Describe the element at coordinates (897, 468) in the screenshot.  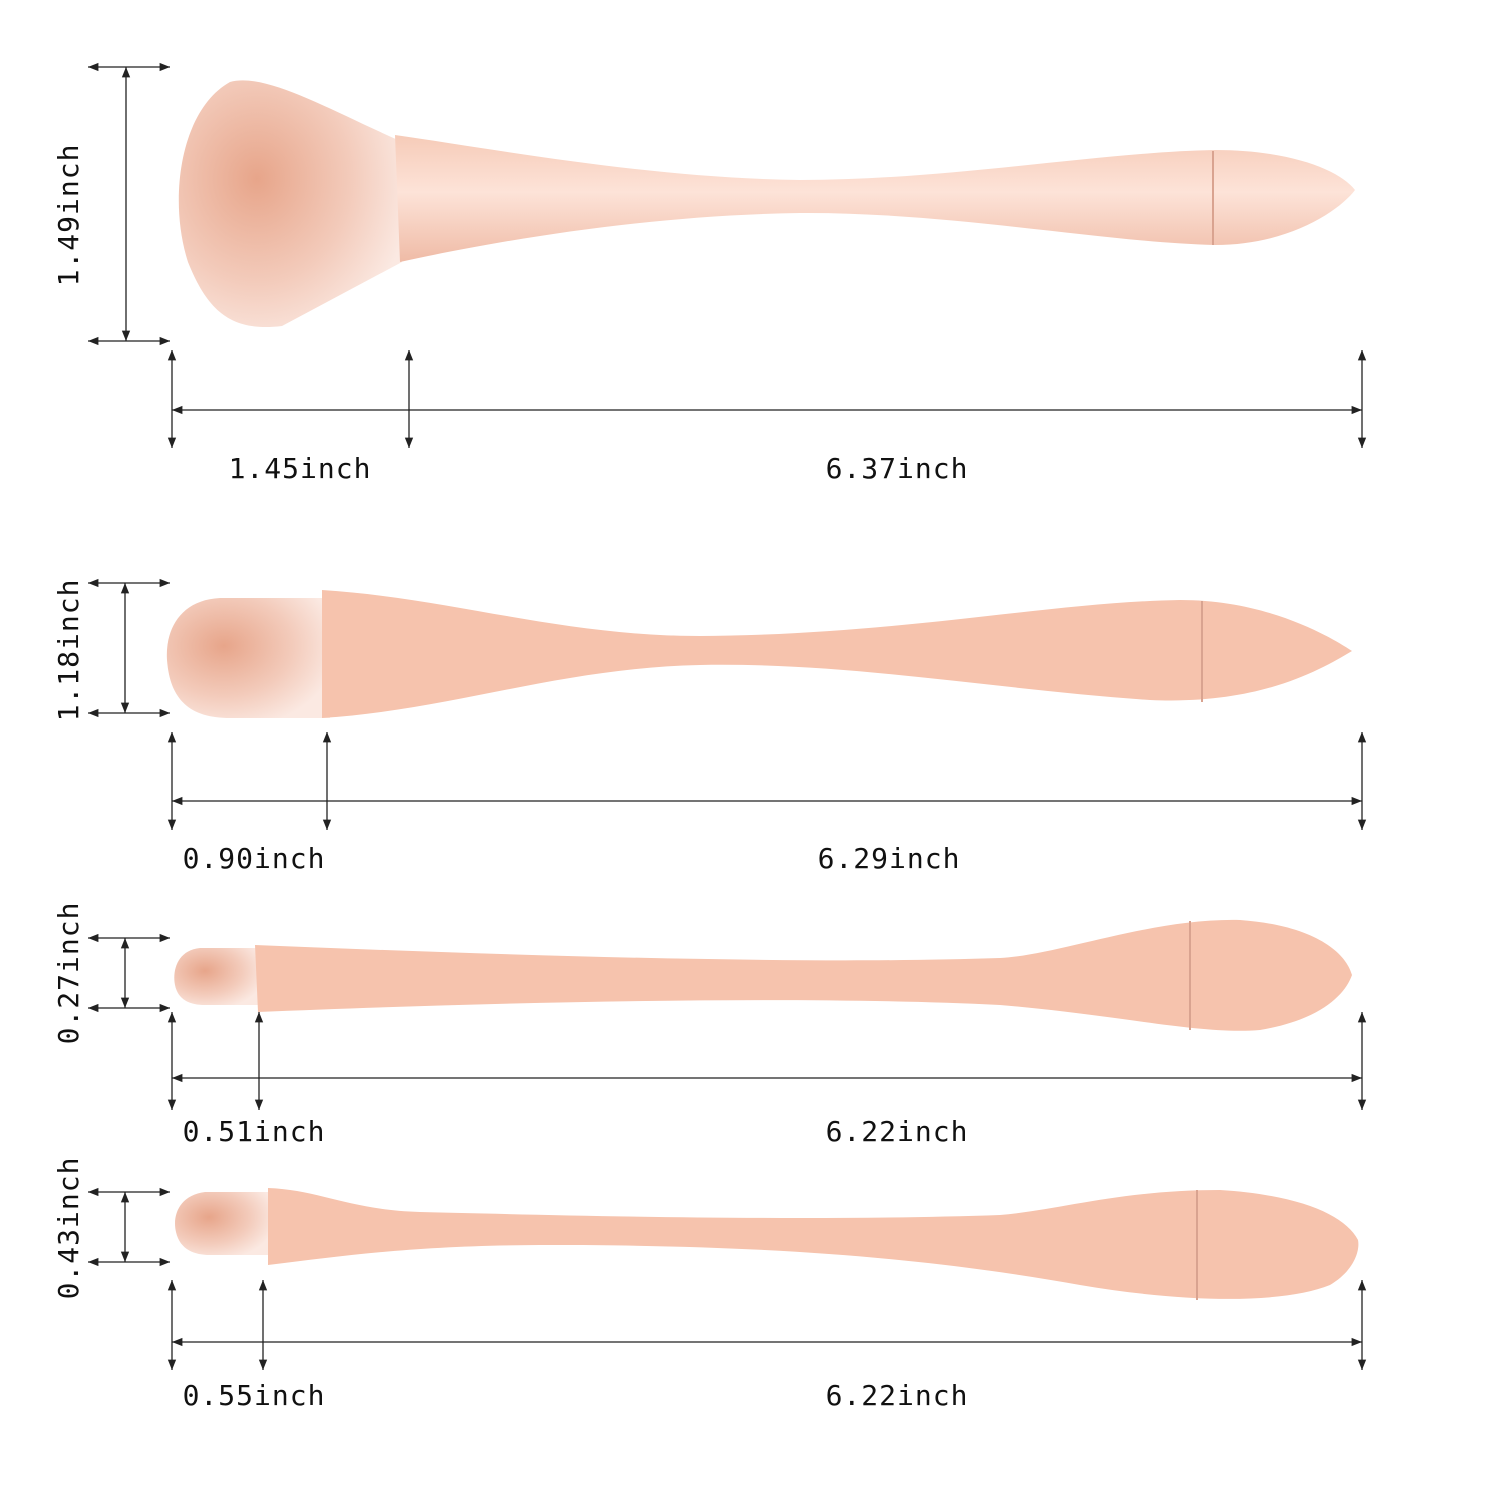
I see `total-length-label: 6.37inch` at that location.